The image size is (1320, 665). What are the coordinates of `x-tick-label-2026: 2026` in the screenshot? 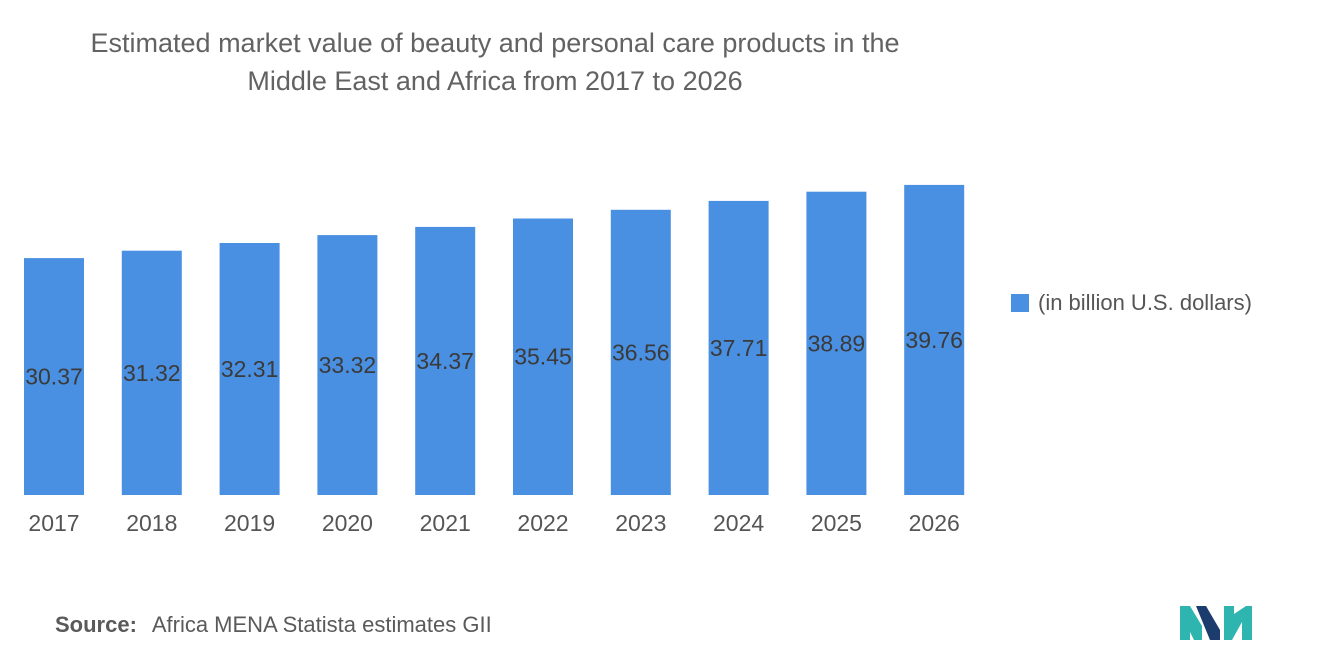 It's located at (934, 523).